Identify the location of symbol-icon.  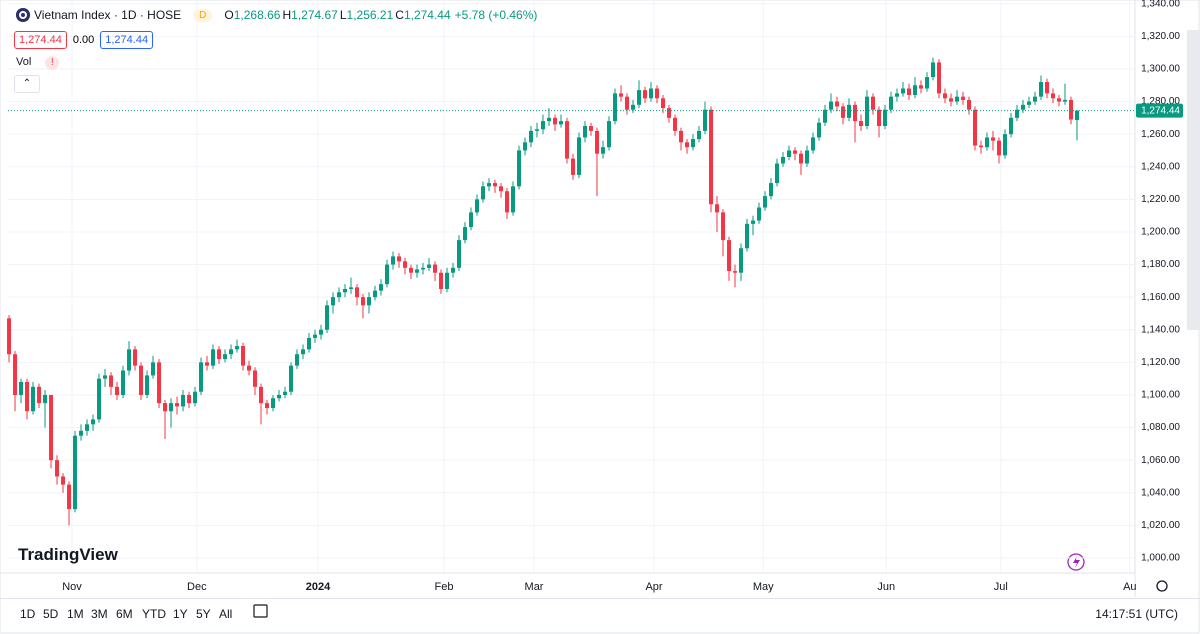
(23, 15).